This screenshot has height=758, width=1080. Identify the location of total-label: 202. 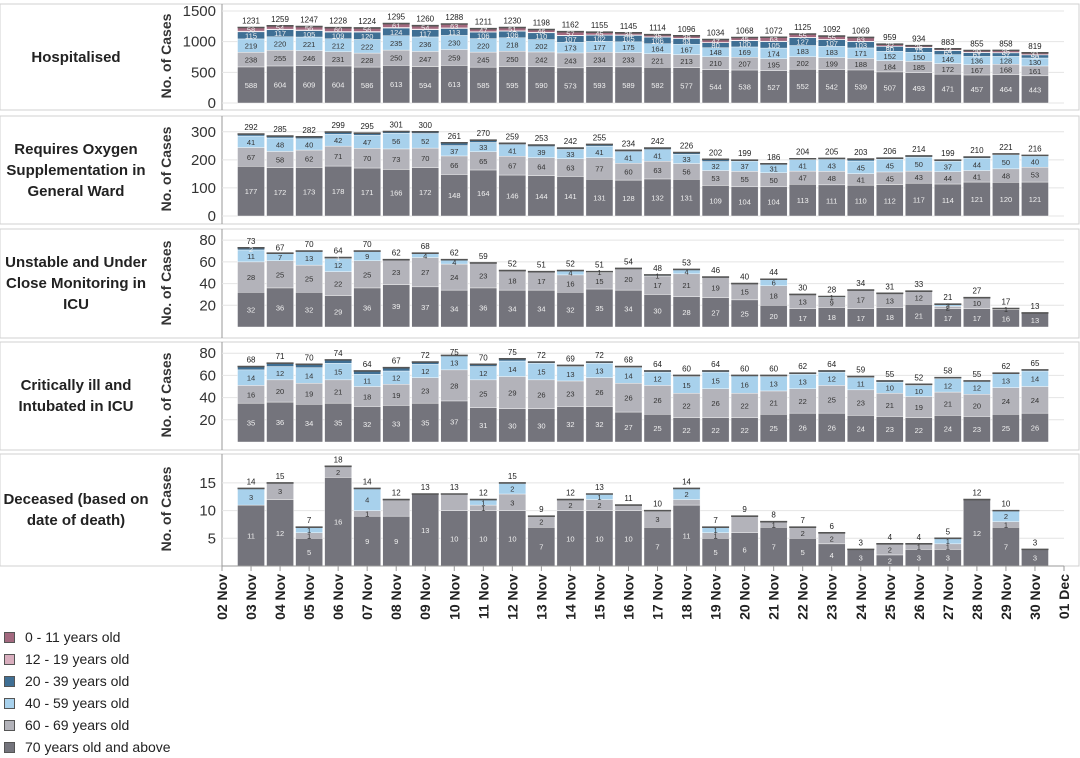
(716, 152).